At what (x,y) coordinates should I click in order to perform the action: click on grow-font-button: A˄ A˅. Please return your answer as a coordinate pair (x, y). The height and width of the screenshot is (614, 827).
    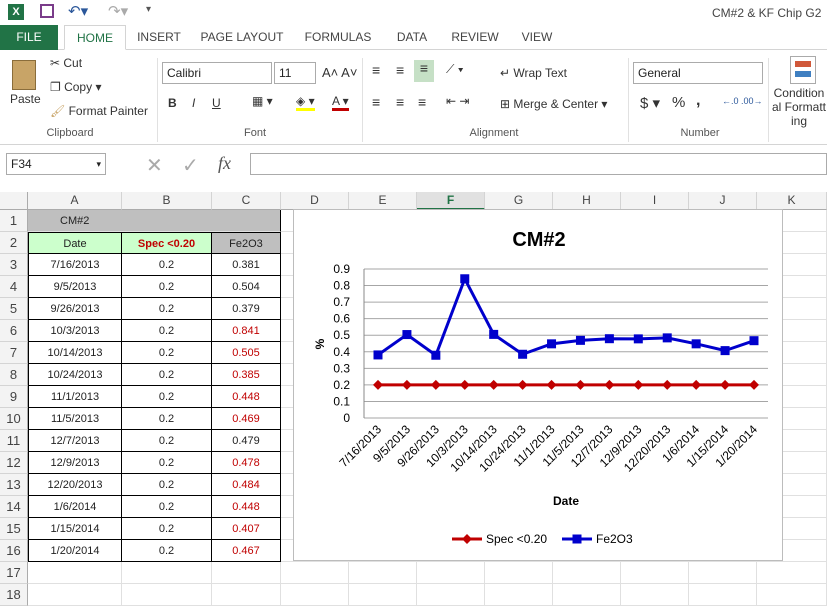
    Looking at the image, I should click on (340, 72).